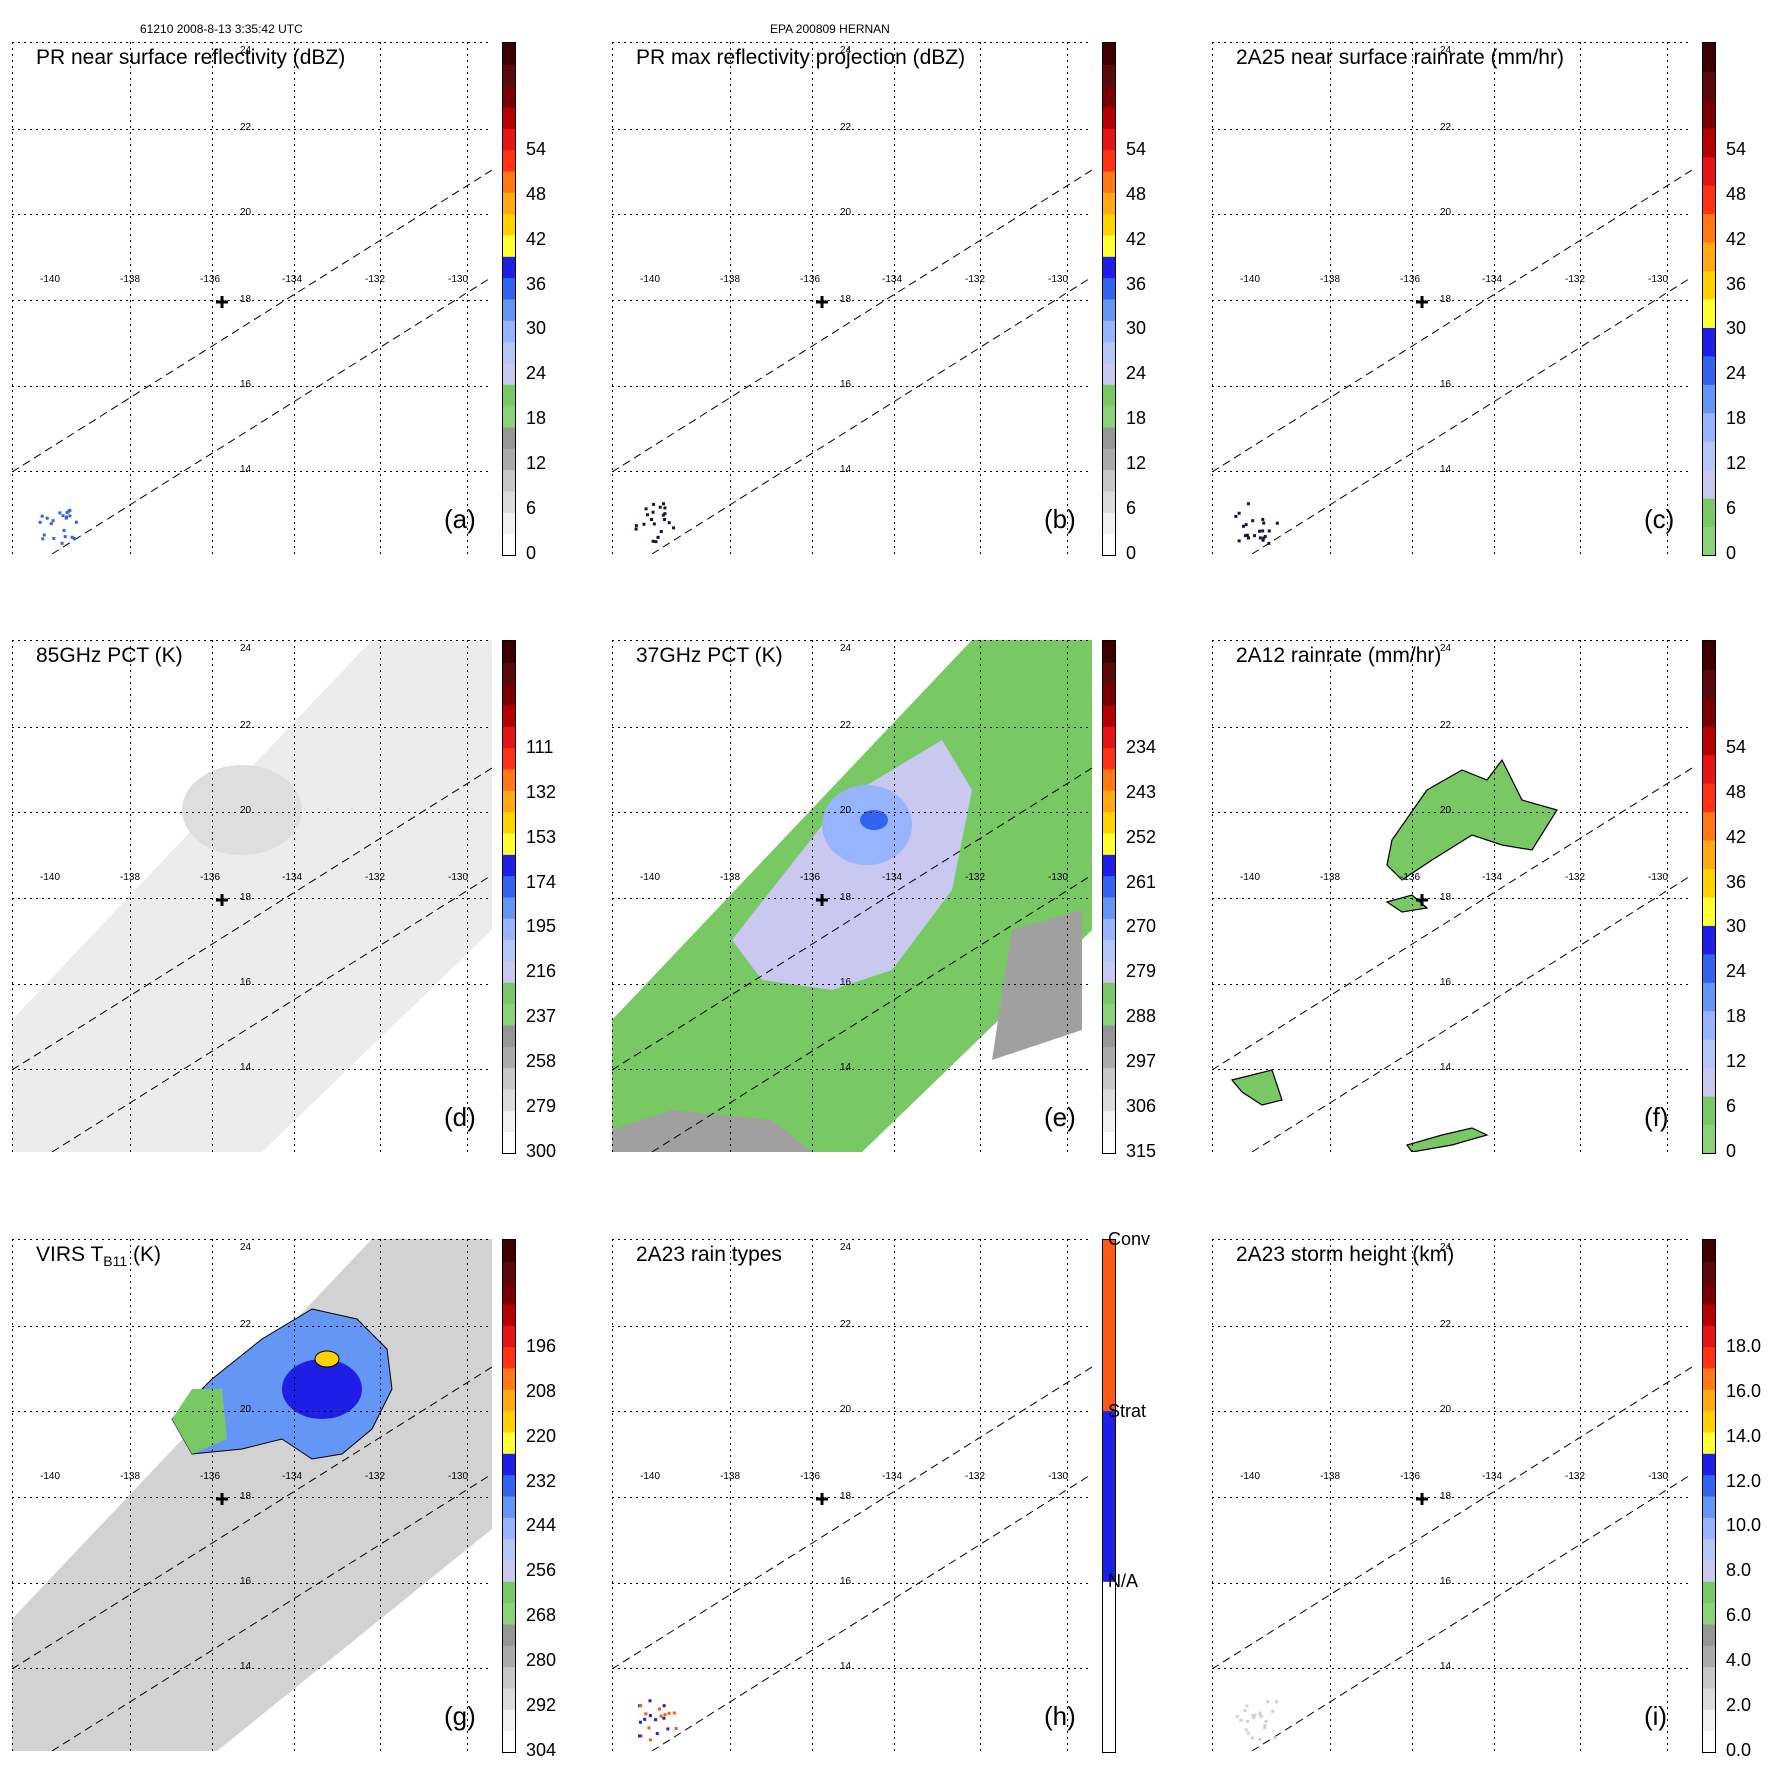 The width and height of the screenshot is (1771, 1771). Describe the element at coordinates (252, 896) in the screenshot. I see `map-canvas-d: -140 -138 -136 -134 -132 -130 14 16 18 20 22 24` at that location.